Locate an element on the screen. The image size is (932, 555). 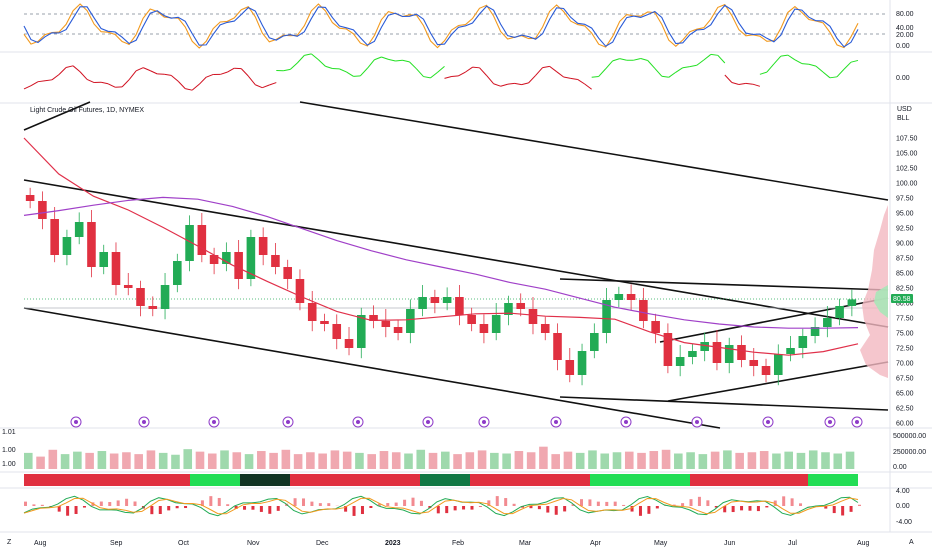
macd-tick-label: 0.00 is located at coordinates (903, 506).